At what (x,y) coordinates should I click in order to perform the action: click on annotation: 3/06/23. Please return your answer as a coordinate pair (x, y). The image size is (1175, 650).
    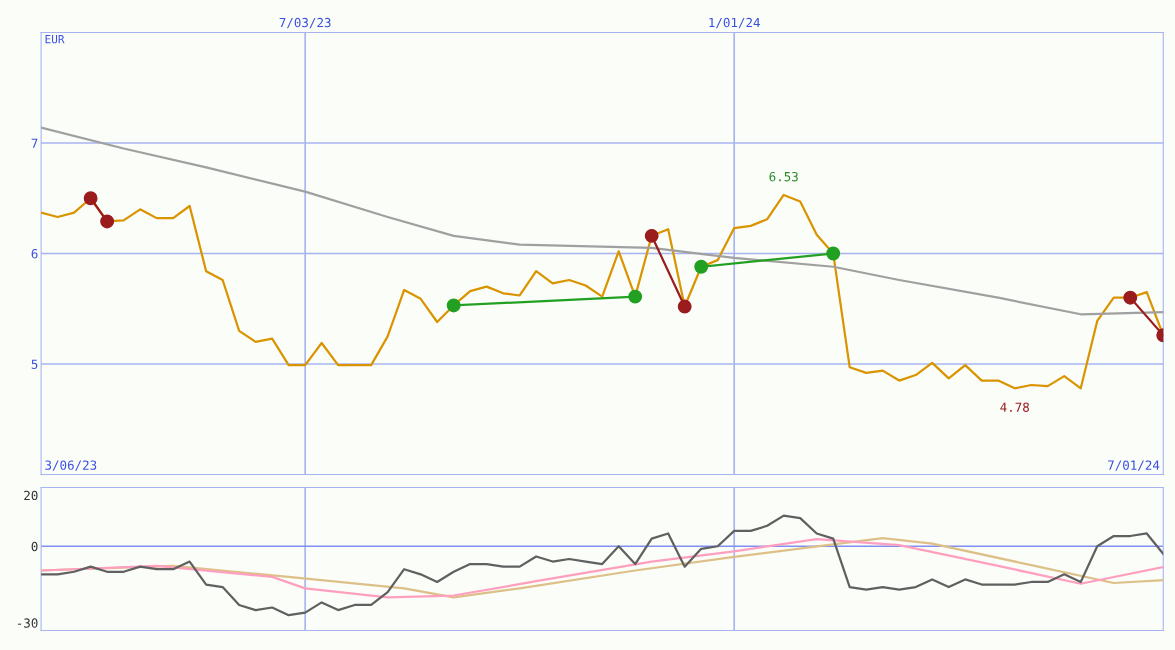
    Looking at the image, I should click on (71, 465).